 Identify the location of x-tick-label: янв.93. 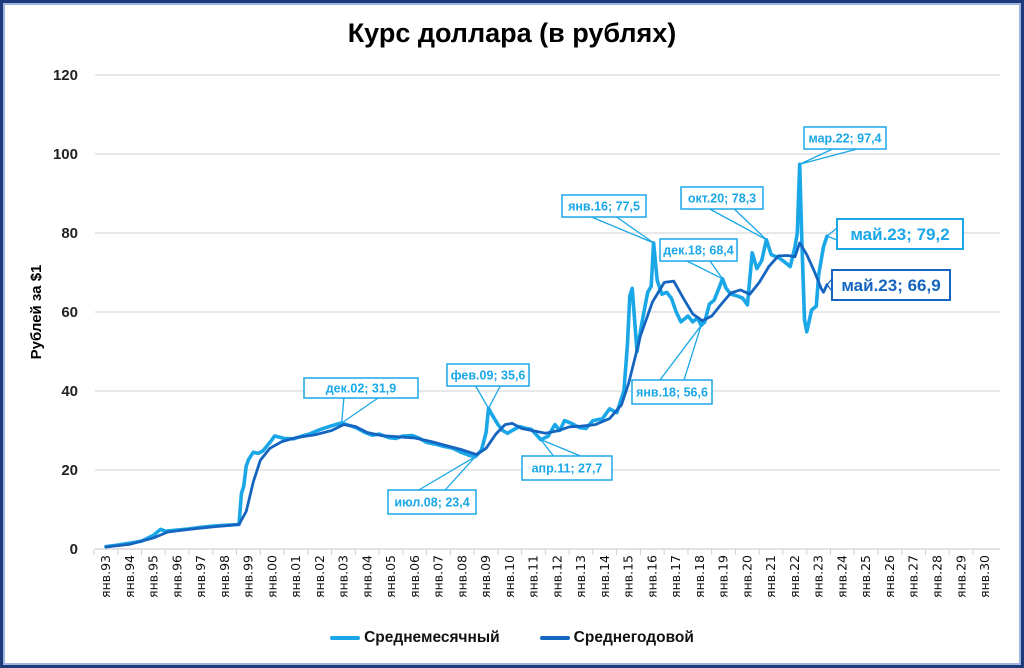
(105, 576).